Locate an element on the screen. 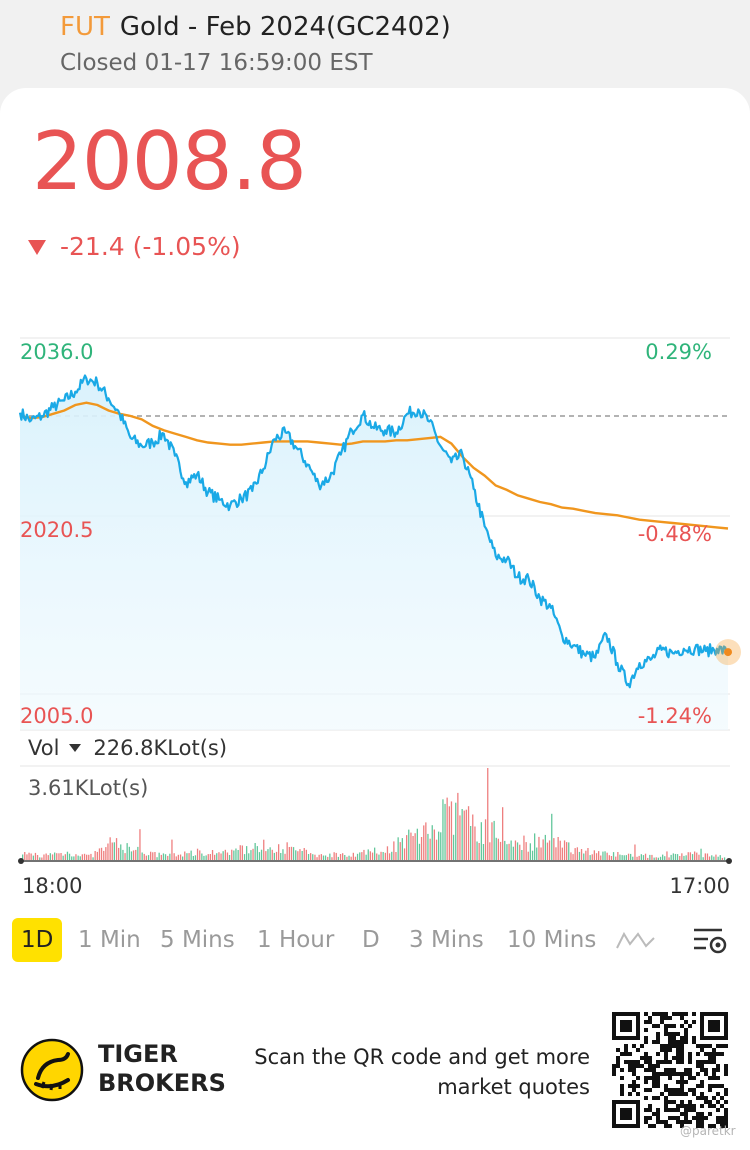 Image resolution: width=750 pixels, height=1150 pixels. tab-daily: D is located at coordinates (371, 940).